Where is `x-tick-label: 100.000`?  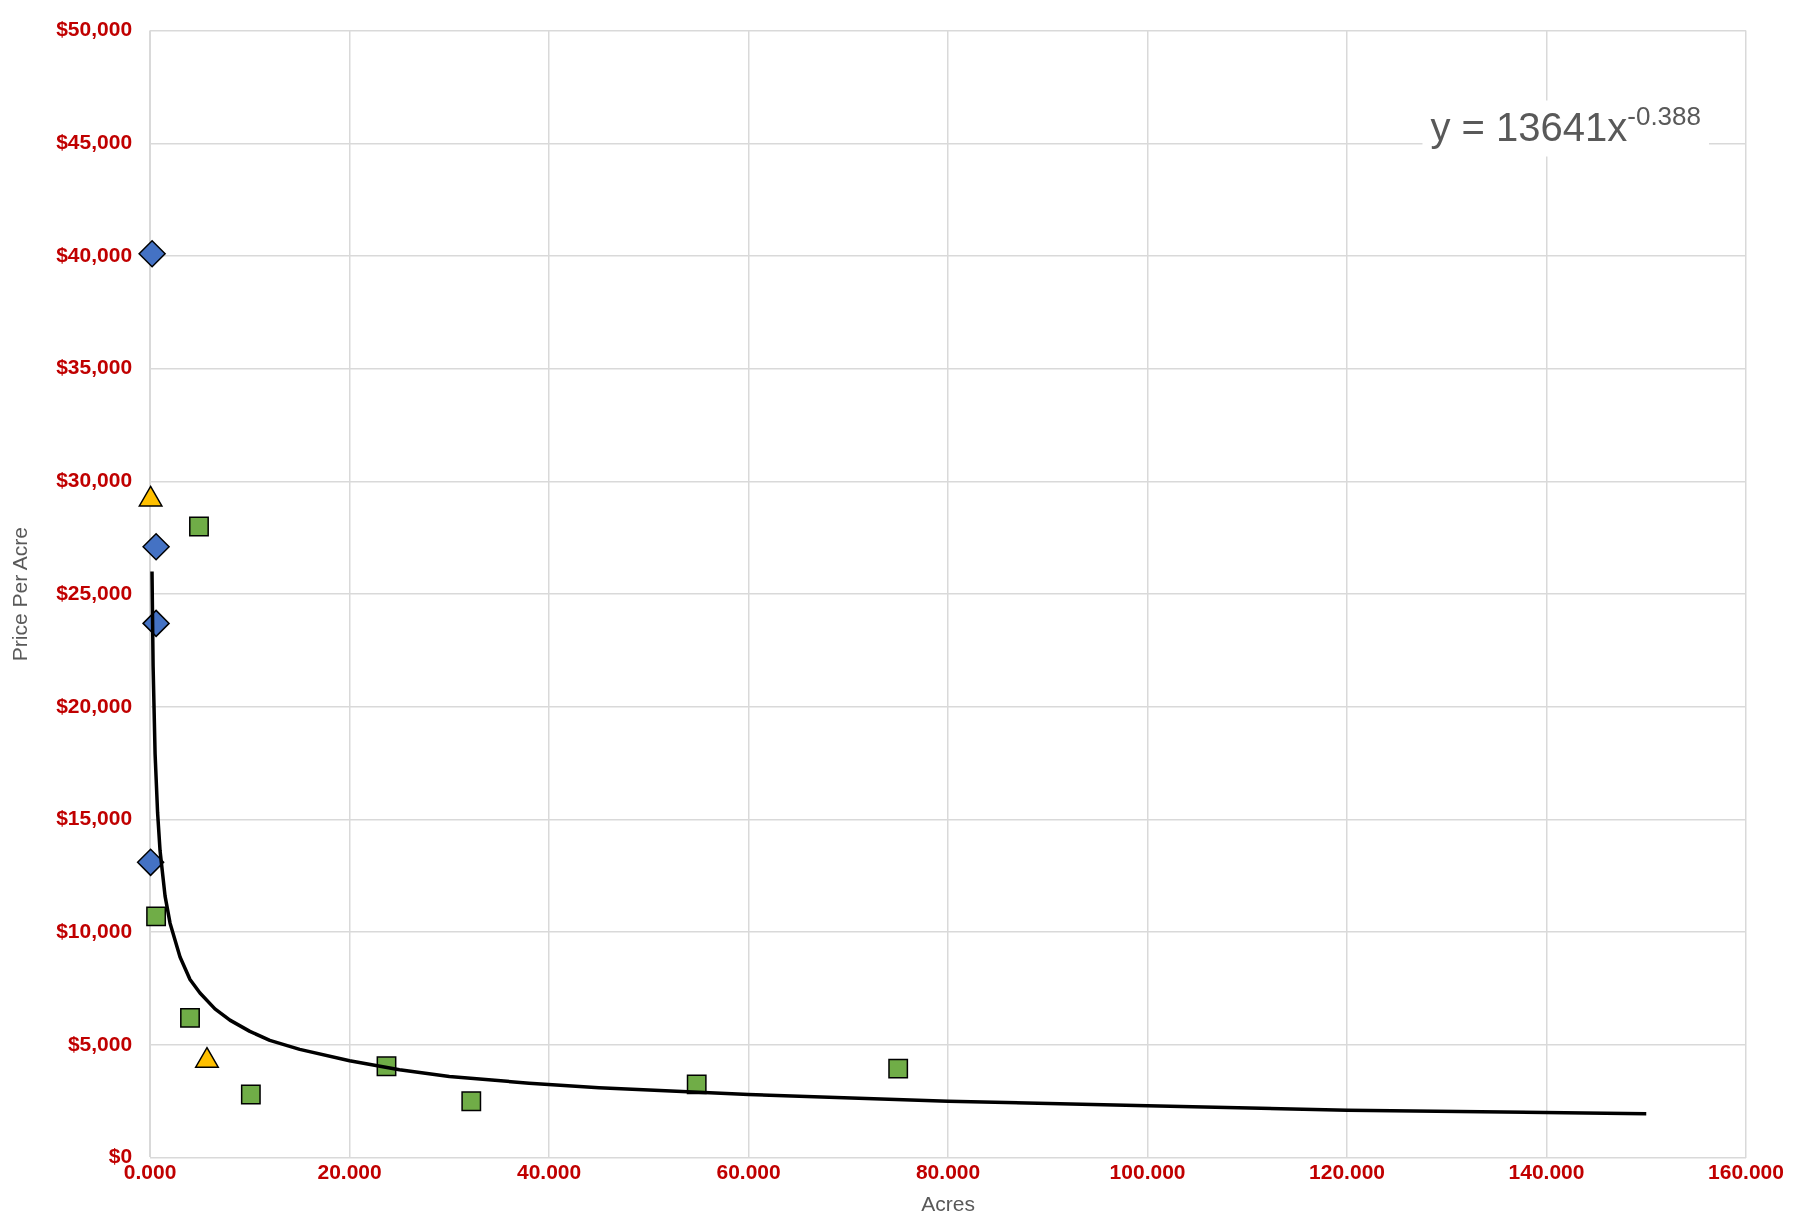
x-tick-label: 100.000 is located at coordinates (1147, 1171).